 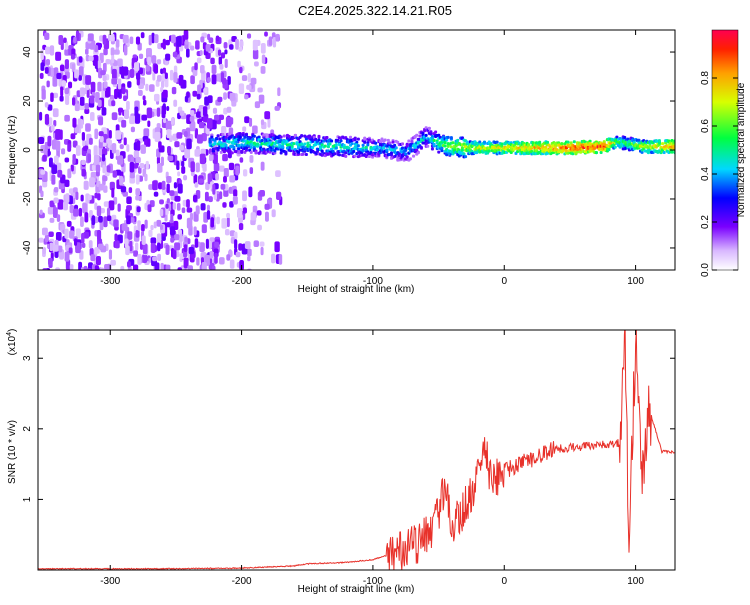 I want to click on x-tick-label: -100, so click(x=373, y=581).